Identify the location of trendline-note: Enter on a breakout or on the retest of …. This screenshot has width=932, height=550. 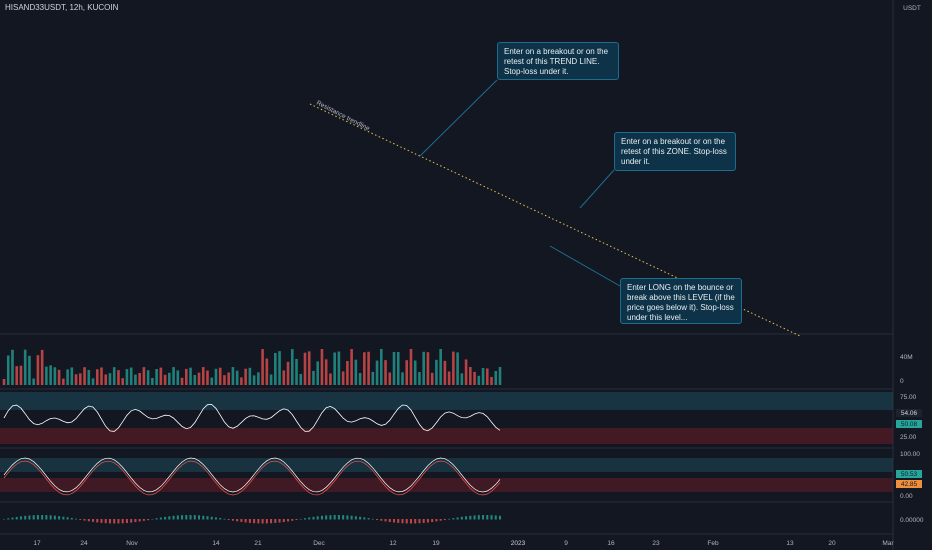
(558, 61).